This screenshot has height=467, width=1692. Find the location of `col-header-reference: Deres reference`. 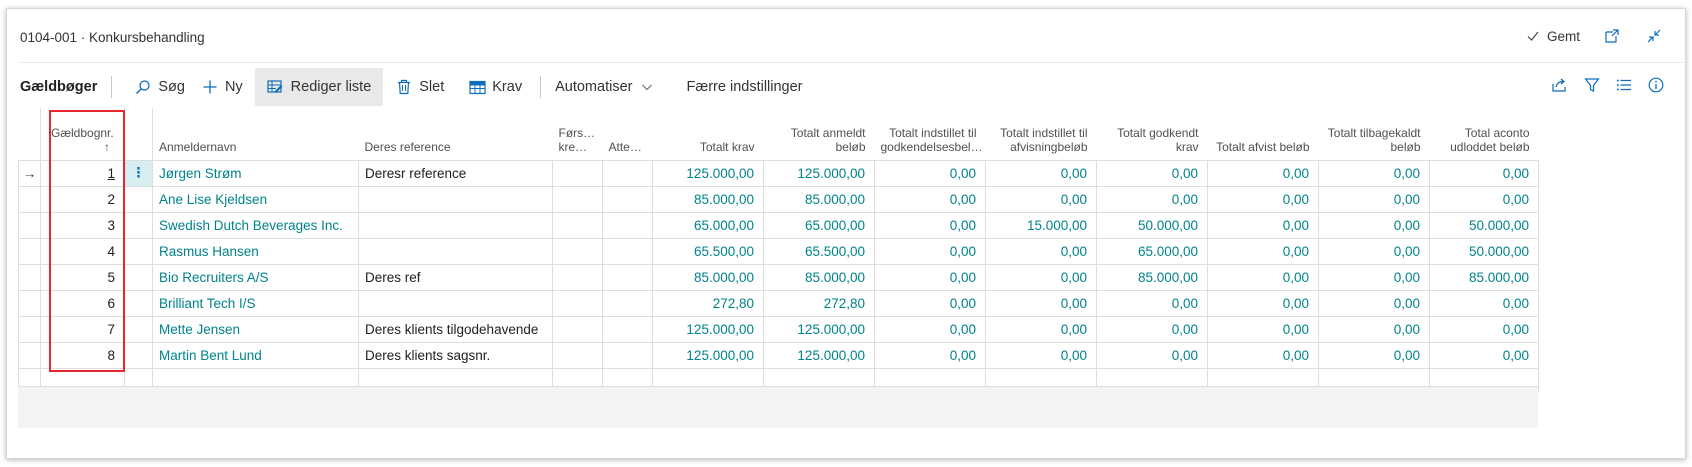

col-header-reference: Deres reference is located at coordinates (407, 146).